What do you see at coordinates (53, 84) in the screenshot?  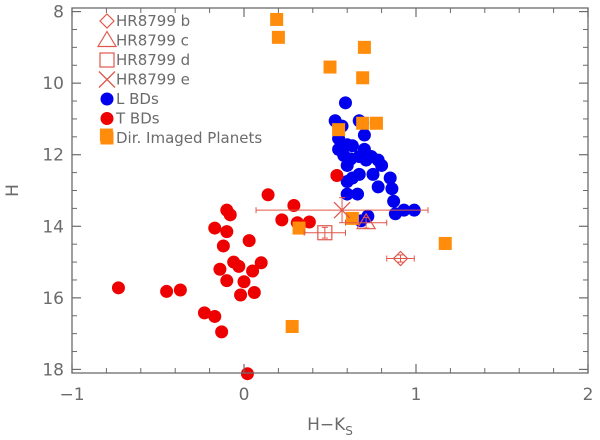 I see `y-tick-label: 10` at bounding box center [53, 84].